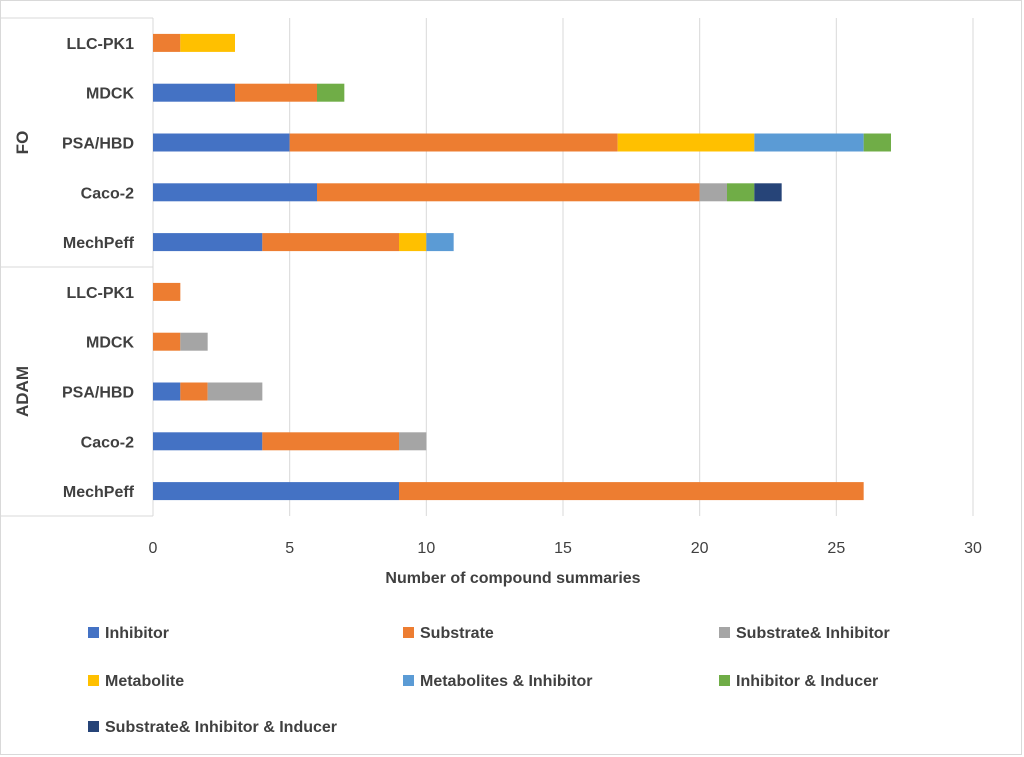  Describe the element at coordinates (144, 681) in the screenshot. I see `legend-label: Metabolite` at that location.